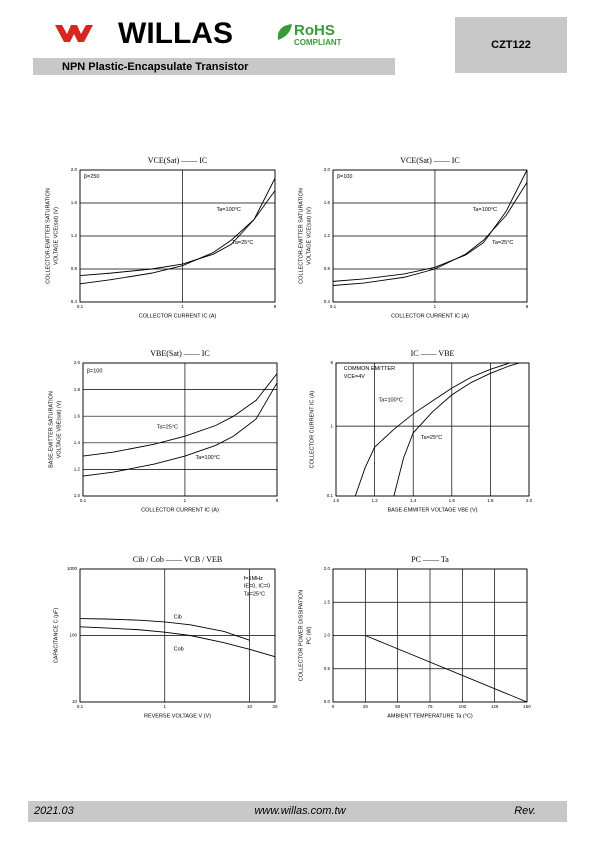 This screenshot has width=595, height=847. Describe the element at coordinates (178, 617) in the screenshot. I see `series-label: Cib` at that location.